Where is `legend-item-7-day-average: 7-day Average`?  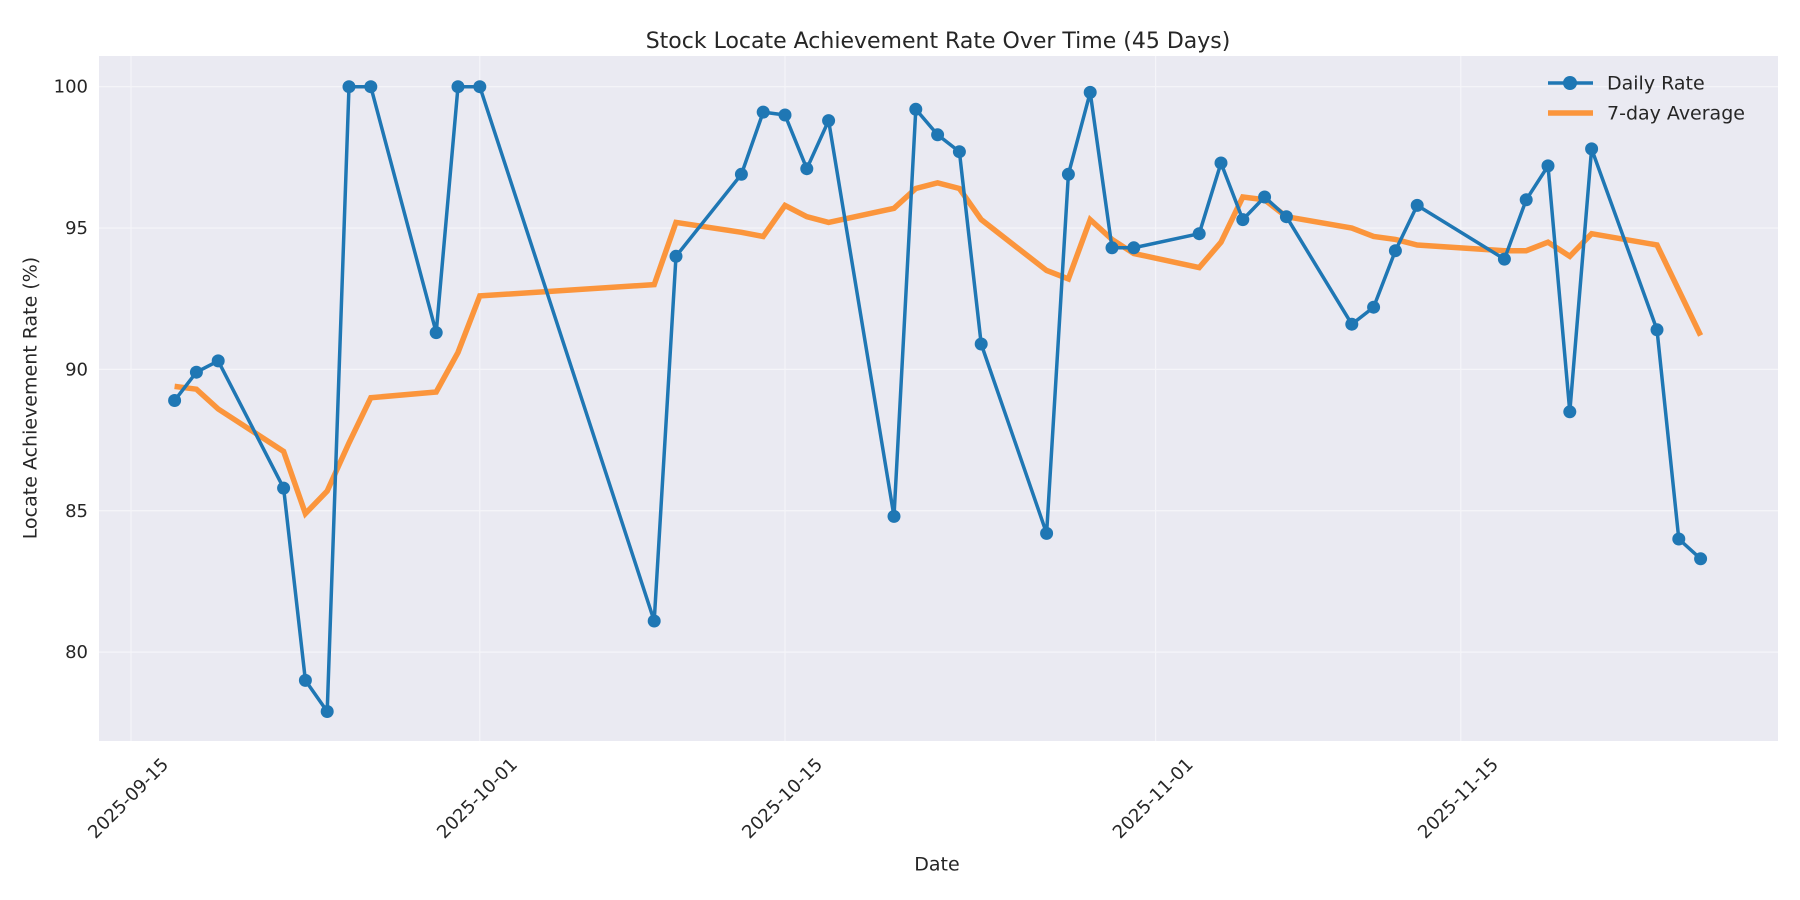
legend-item-7-day-average: 7-day Average is located at coordinates (1646, 114).